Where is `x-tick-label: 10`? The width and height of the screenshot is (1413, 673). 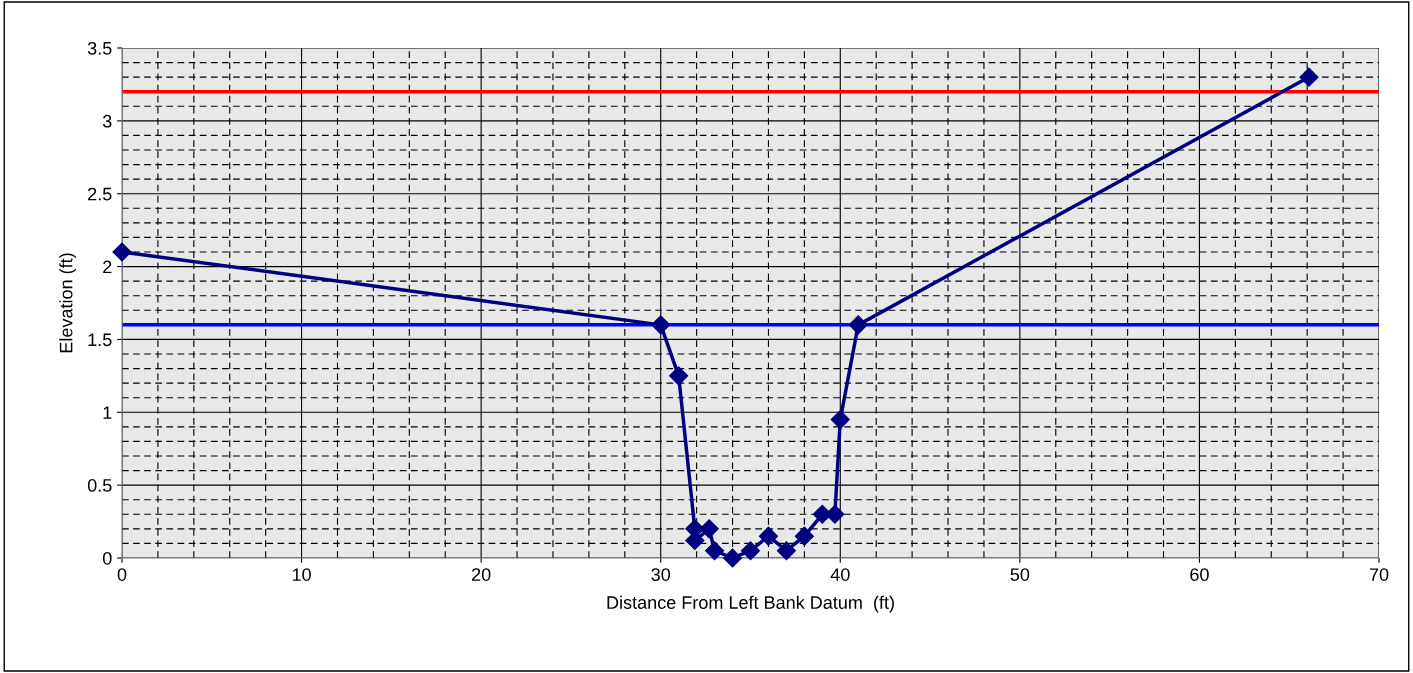 x-tick-label: 10 is located at coordinates (301, 574).